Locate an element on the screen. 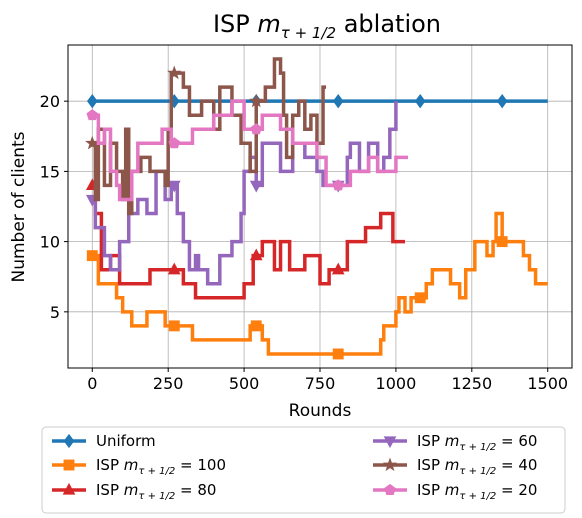 The height and width of the screenshot is (518, 582). legend-name-value: = 60 is located at coordinates (516, 441).